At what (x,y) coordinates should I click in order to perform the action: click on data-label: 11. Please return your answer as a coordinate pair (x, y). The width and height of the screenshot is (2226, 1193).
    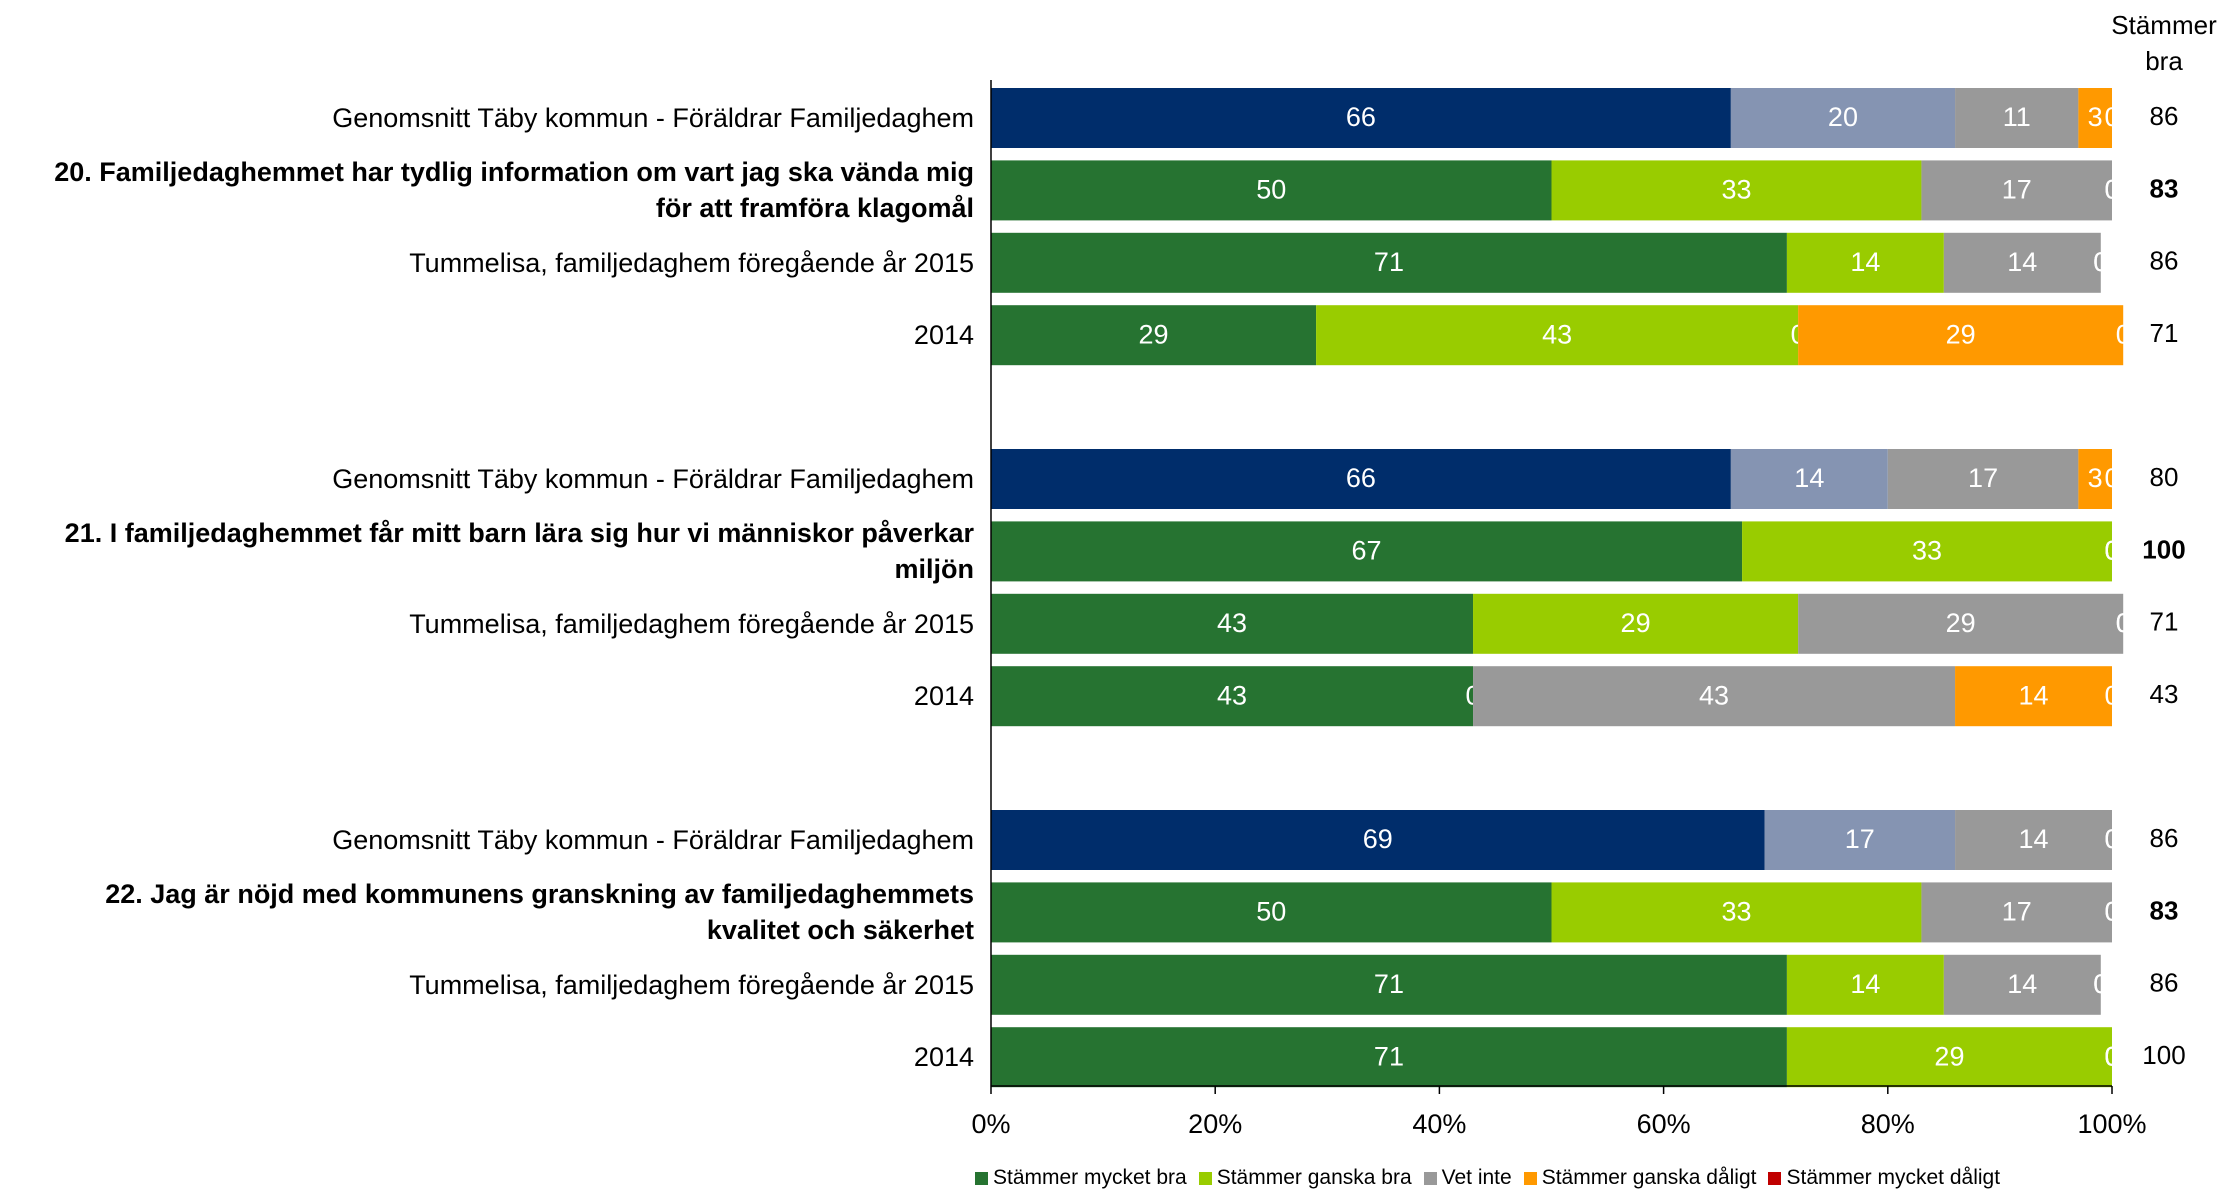
    Looking at the image, I should click on (2017, 117).